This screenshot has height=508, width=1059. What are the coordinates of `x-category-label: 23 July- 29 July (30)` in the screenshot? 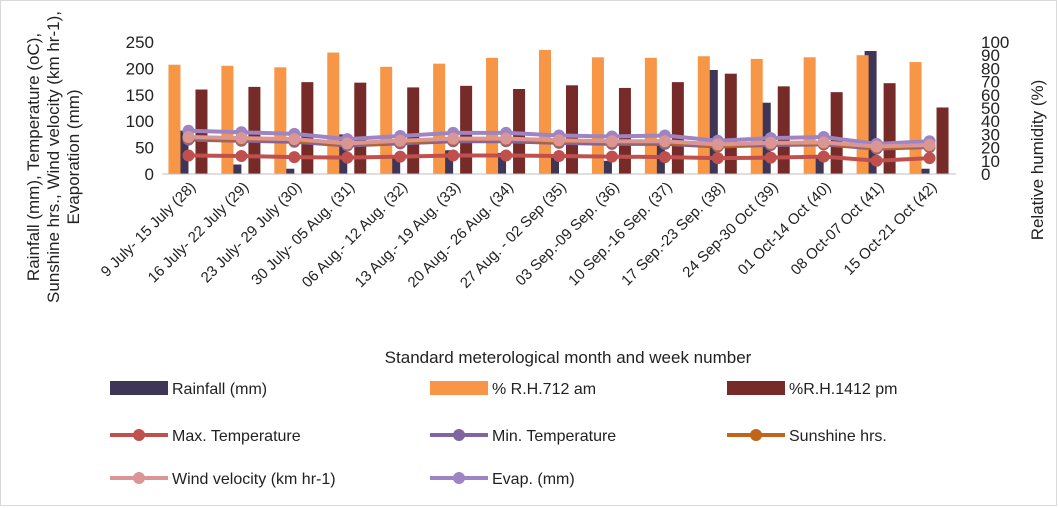 It's located at (252, 233).